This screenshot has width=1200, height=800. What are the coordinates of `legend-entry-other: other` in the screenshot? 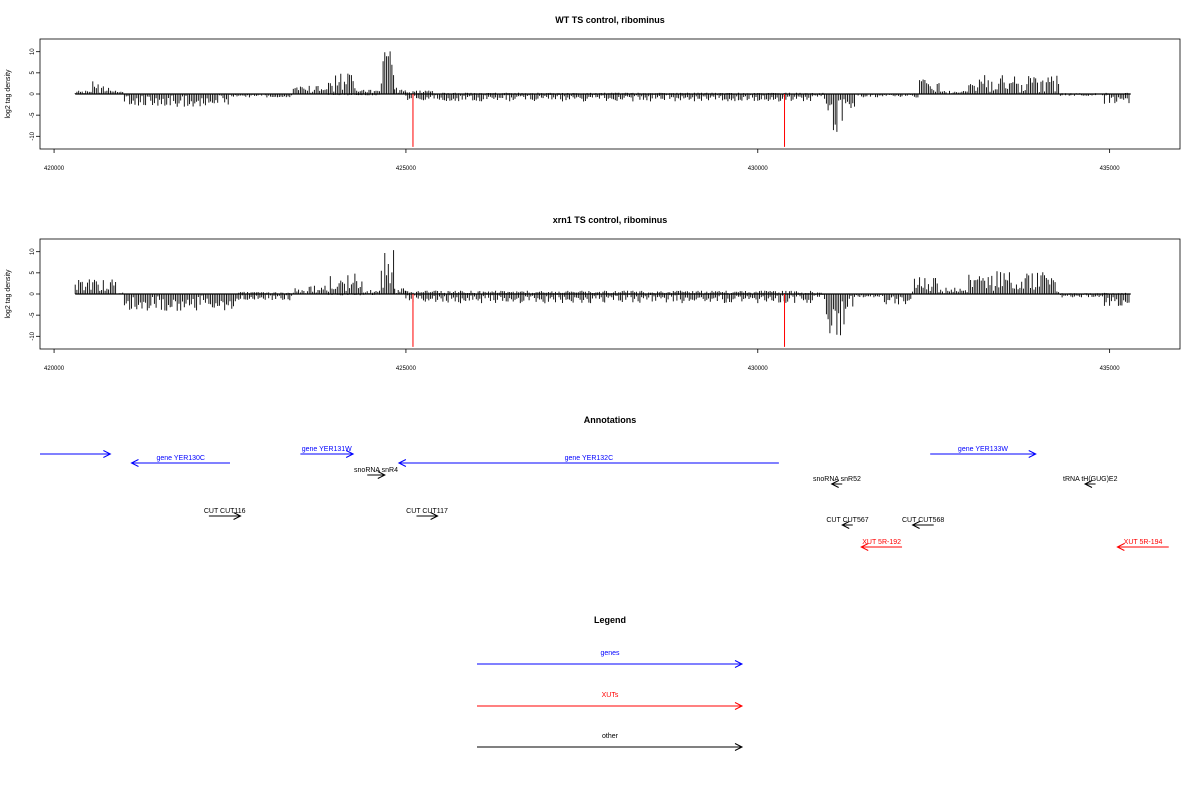 It's located at (610, 742).